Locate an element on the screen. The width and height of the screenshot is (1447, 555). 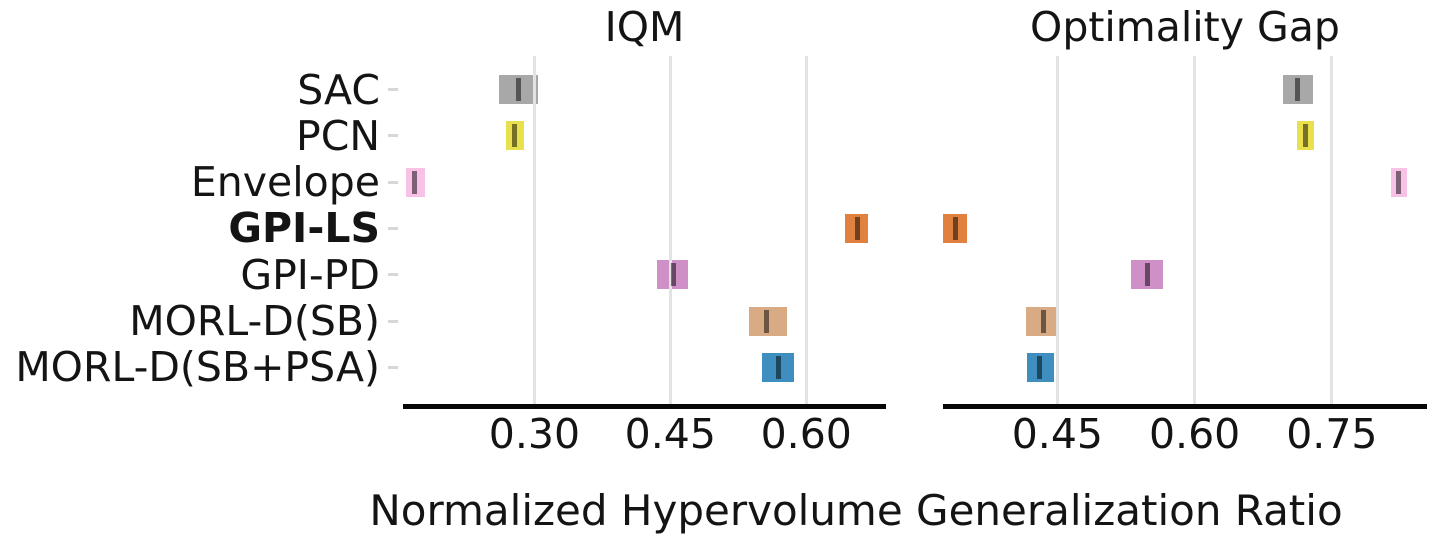
y-label-morl-d(sb+psa): MORL-D(SB+PSA) is located at coordinates (197, 367).